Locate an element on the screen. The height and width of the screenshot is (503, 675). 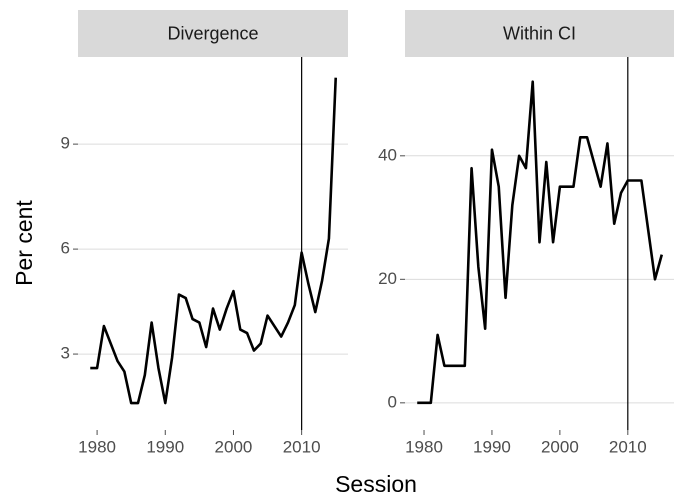
strip-title: Within CI is located at coordinates (539, 33).